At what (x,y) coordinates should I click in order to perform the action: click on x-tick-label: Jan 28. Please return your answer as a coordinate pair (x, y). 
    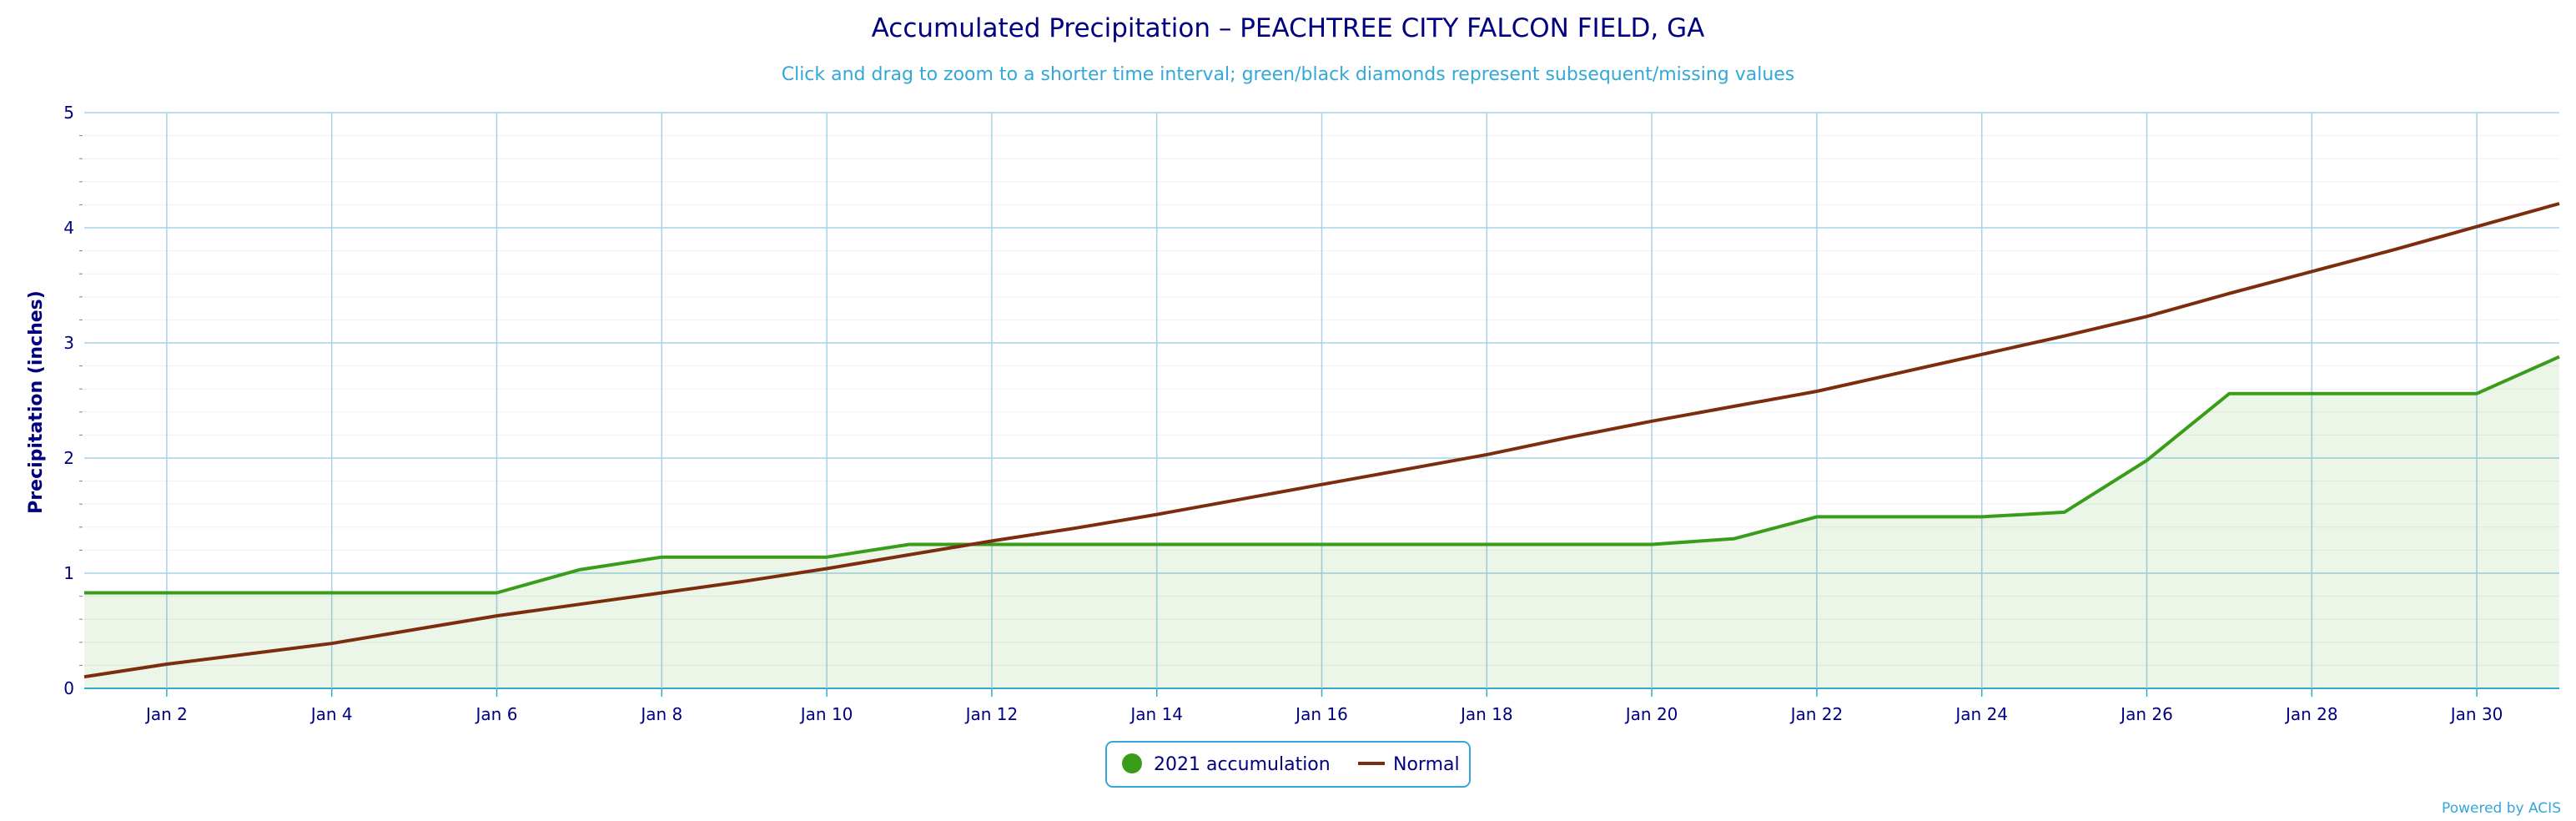
    Looking at the image, I should click on (2311, 714).